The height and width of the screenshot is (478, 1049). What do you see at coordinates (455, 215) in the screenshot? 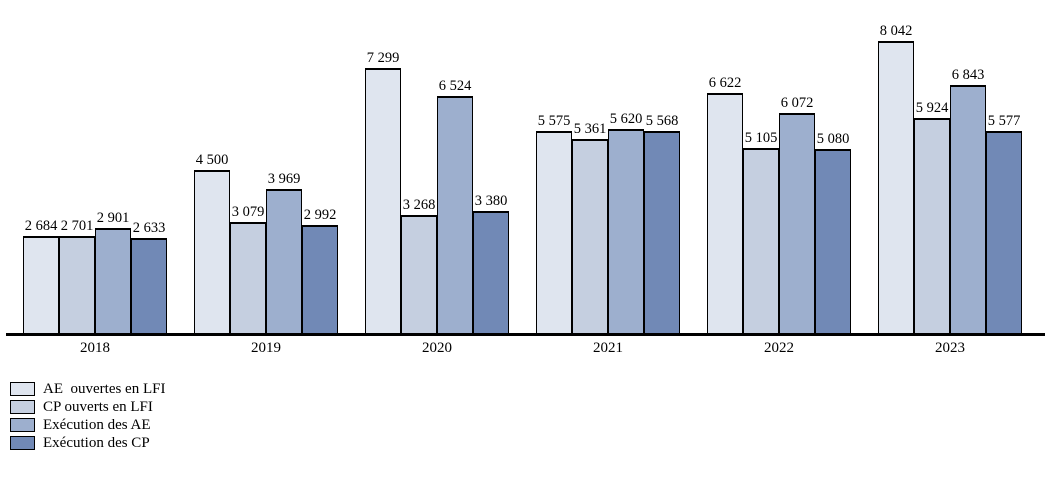
I see `bar-2020-s2` at bounding box center [455, 215].